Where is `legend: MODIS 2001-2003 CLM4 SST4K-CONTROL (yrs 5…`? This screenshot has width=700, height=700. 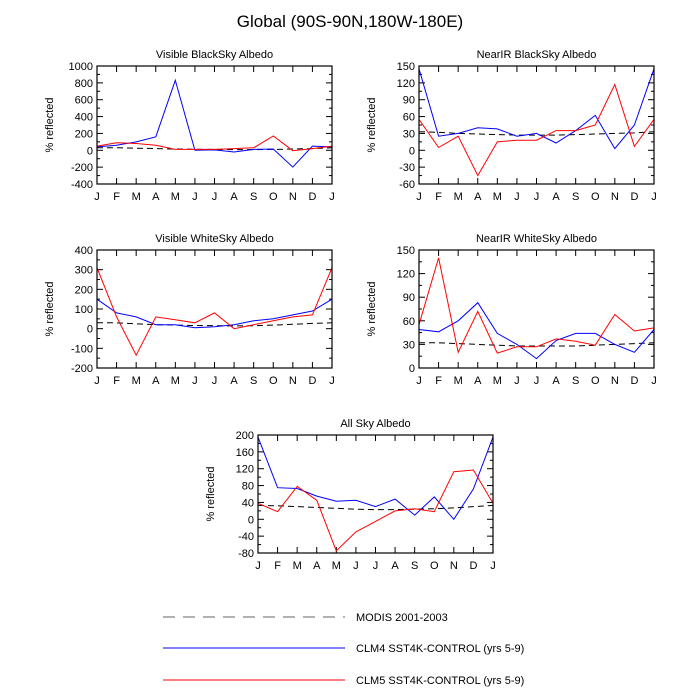 legend: MODIS 2001-2003 CLM4 SST4K-CONTROL (yrs 5… is located at coordinates (343, 649).